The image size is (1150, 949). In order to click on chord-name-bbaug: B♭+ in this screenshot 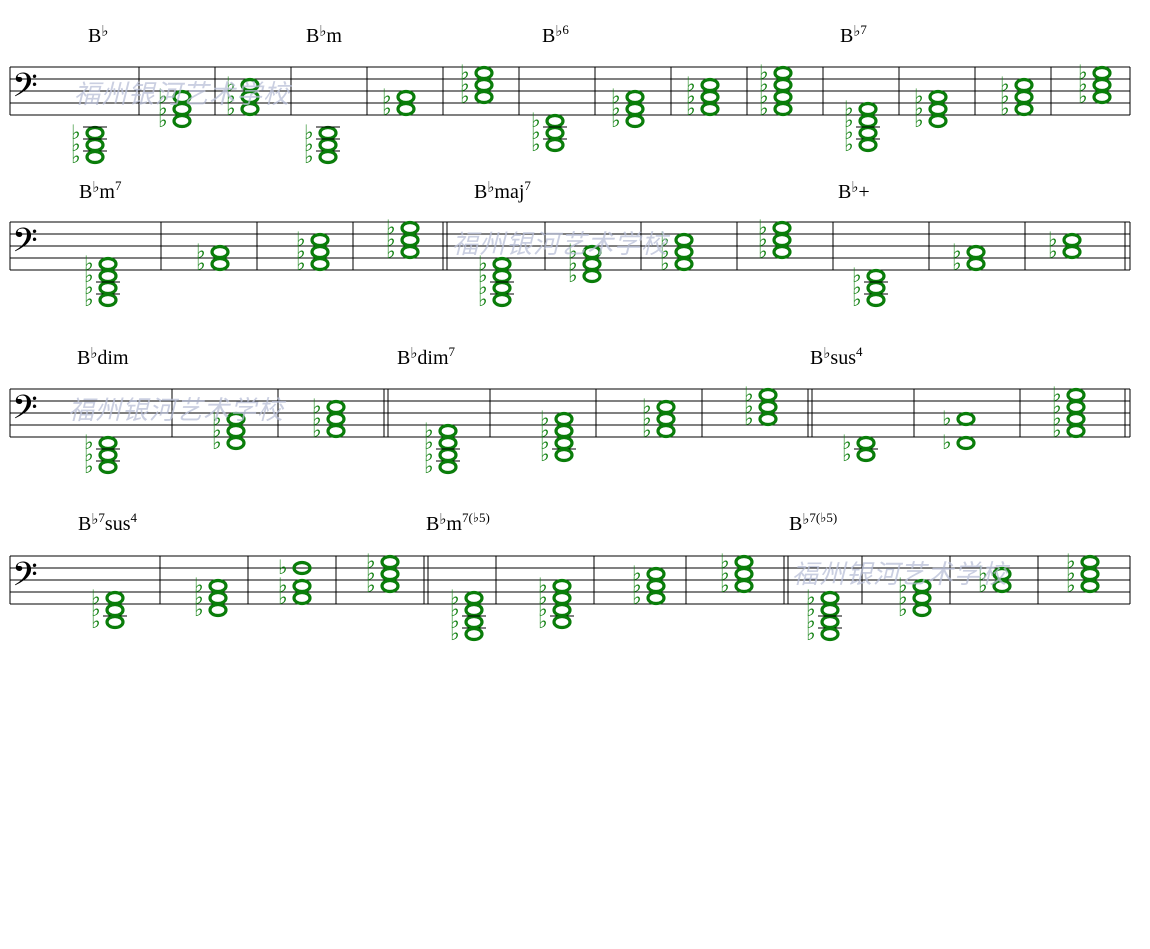, I will do `click(854, 191)`.